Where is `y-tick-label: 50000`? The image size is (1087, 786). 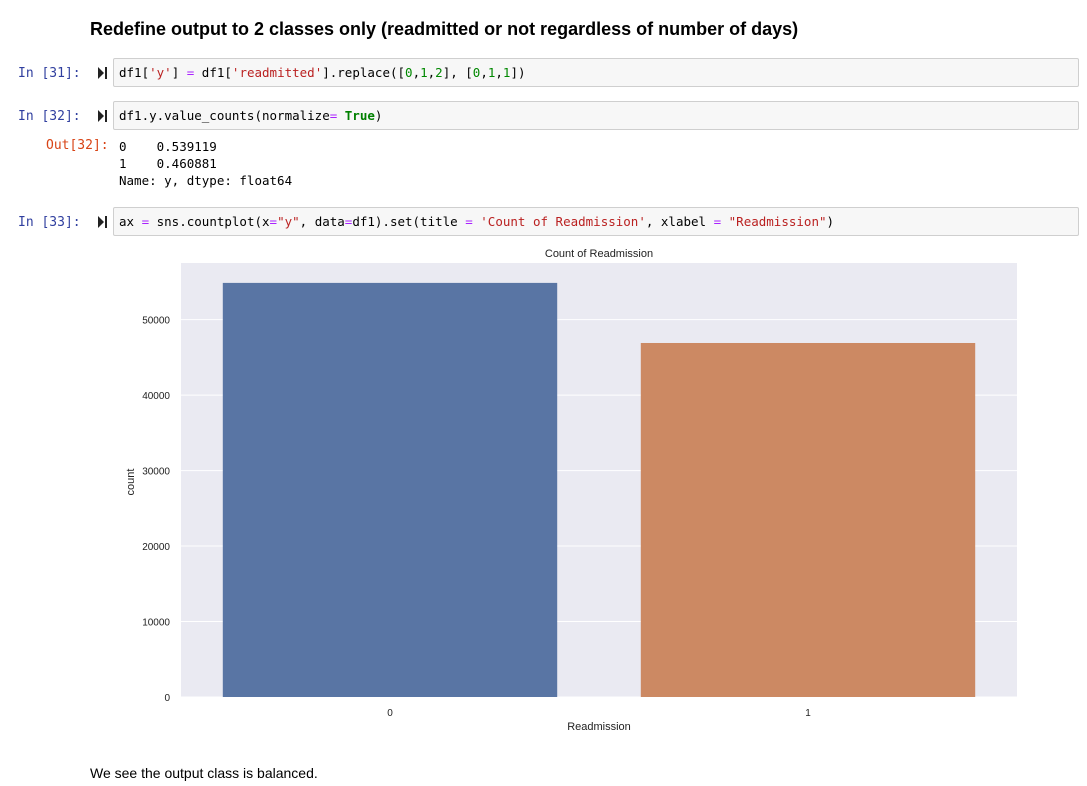
y-tick-label: 50000 is located at coordinates (156, 321).